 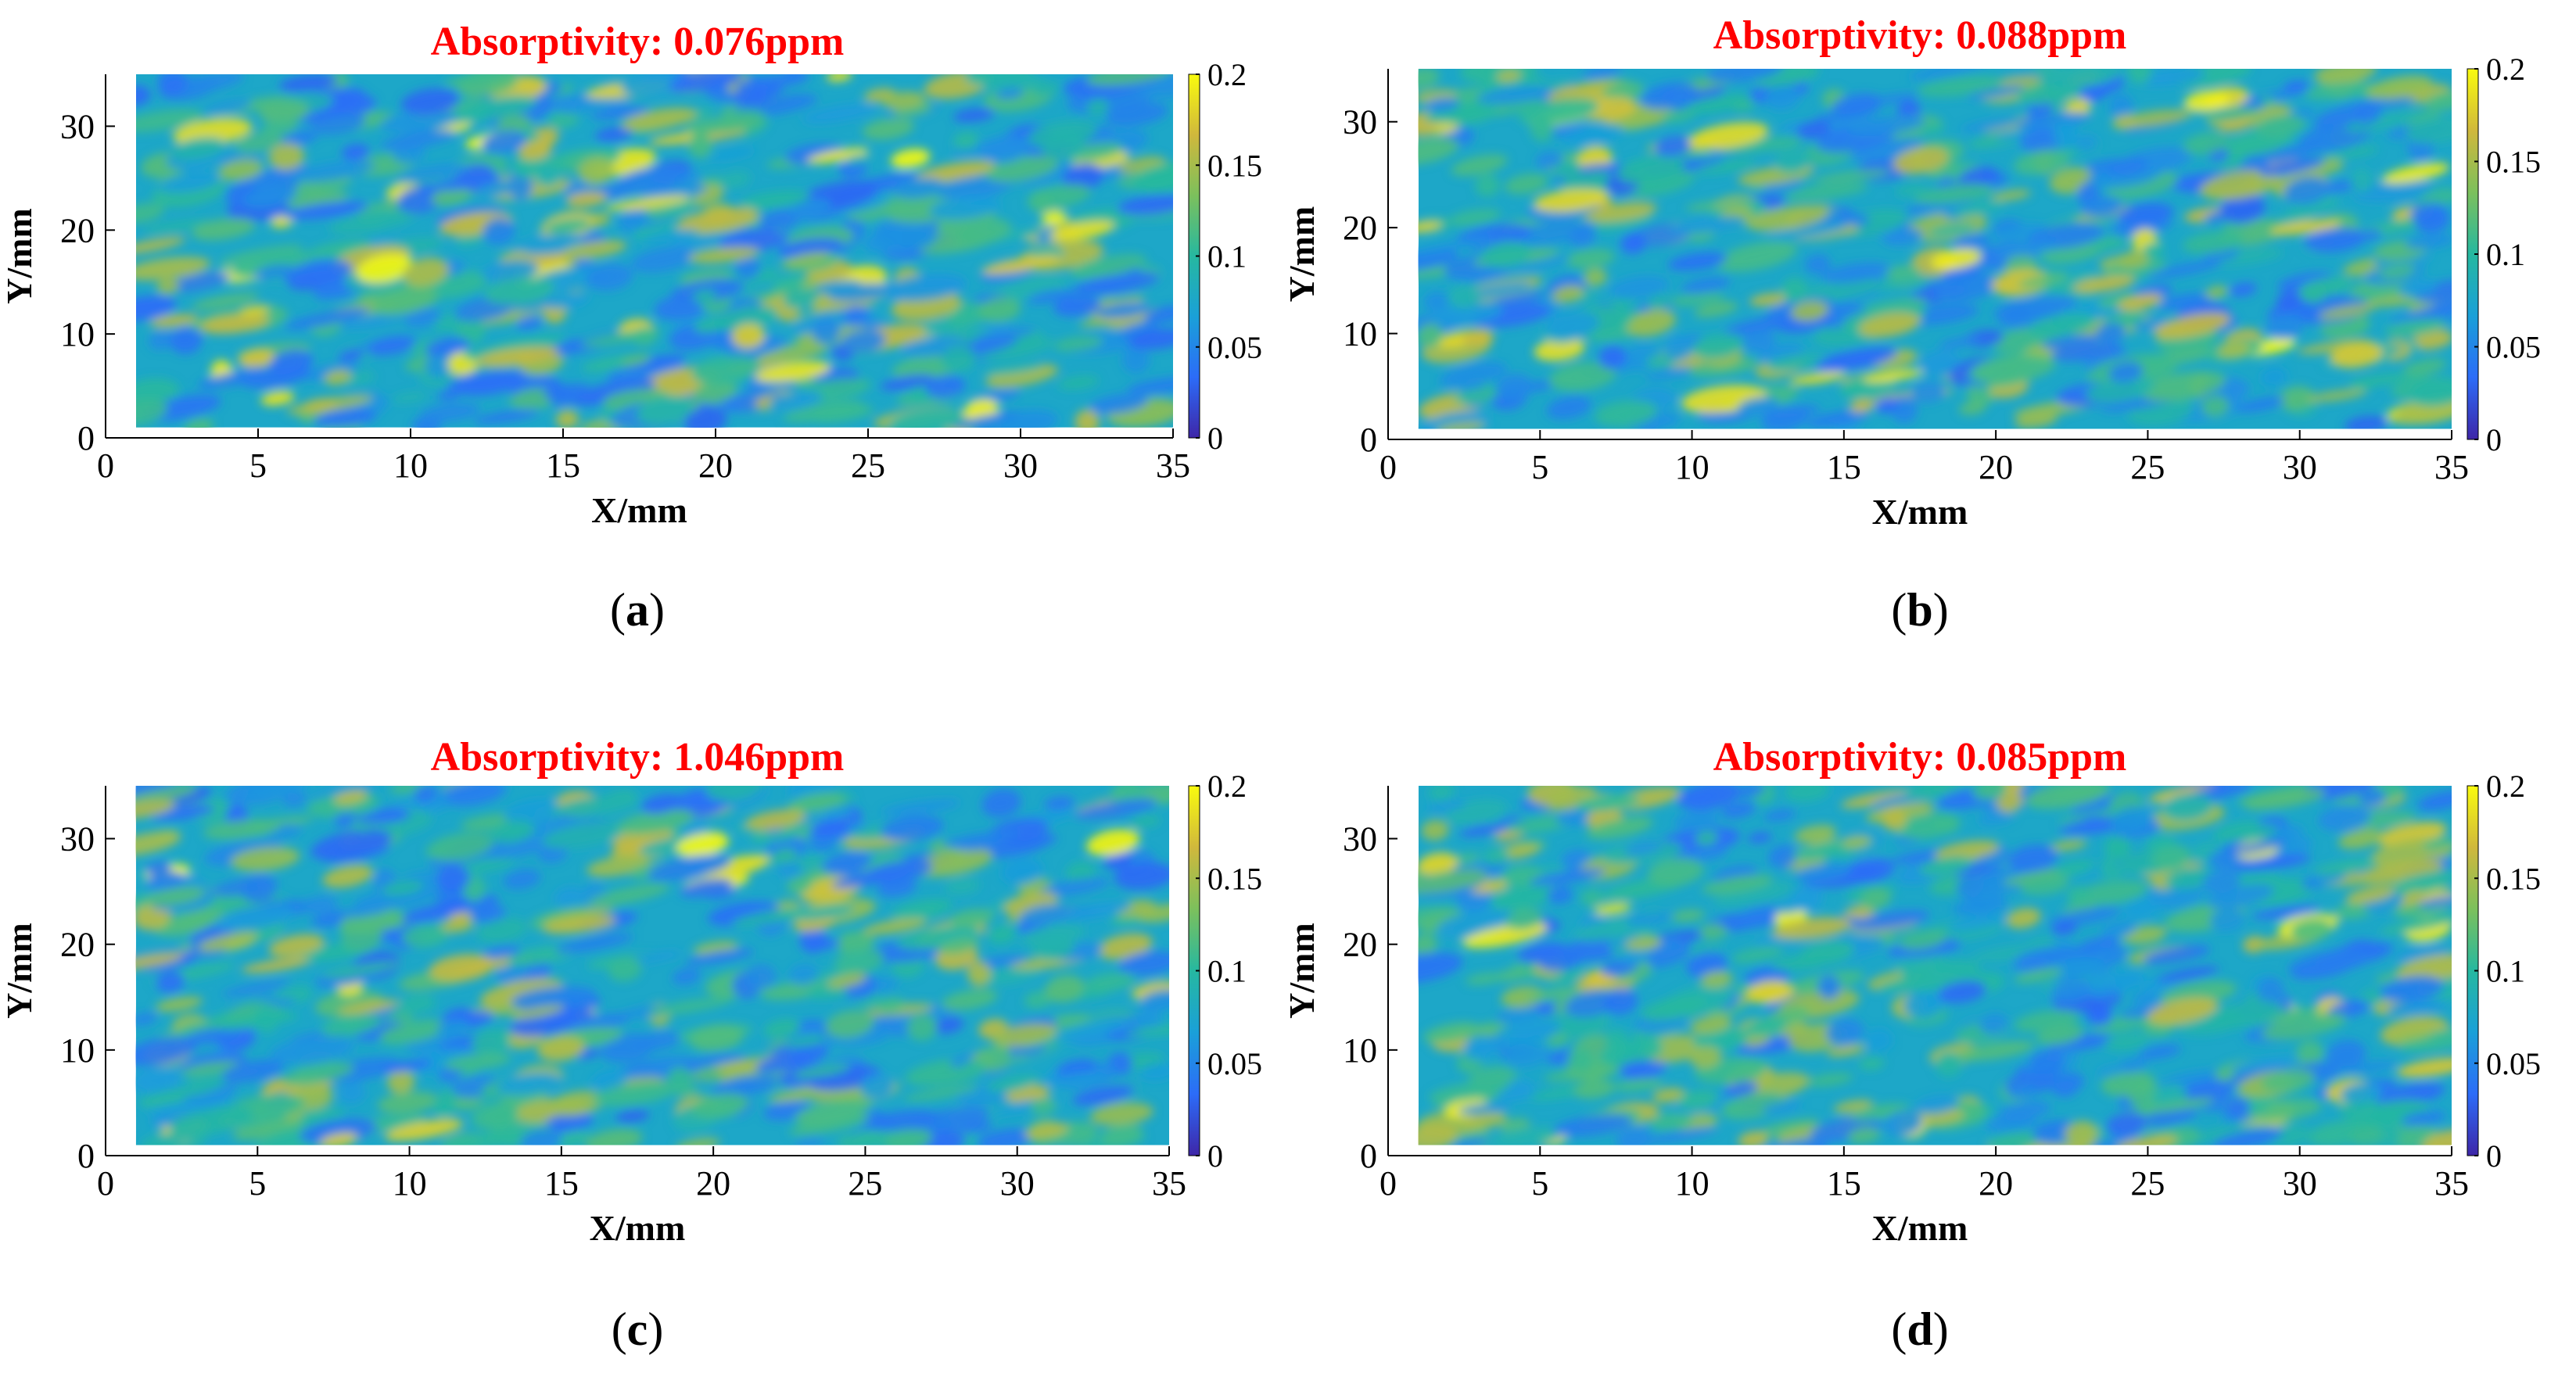 What do you see at coordinates (1844, 1183) in the screenshot?
I see `x-tick-label: 15` at bounding box center [1844, 1183].